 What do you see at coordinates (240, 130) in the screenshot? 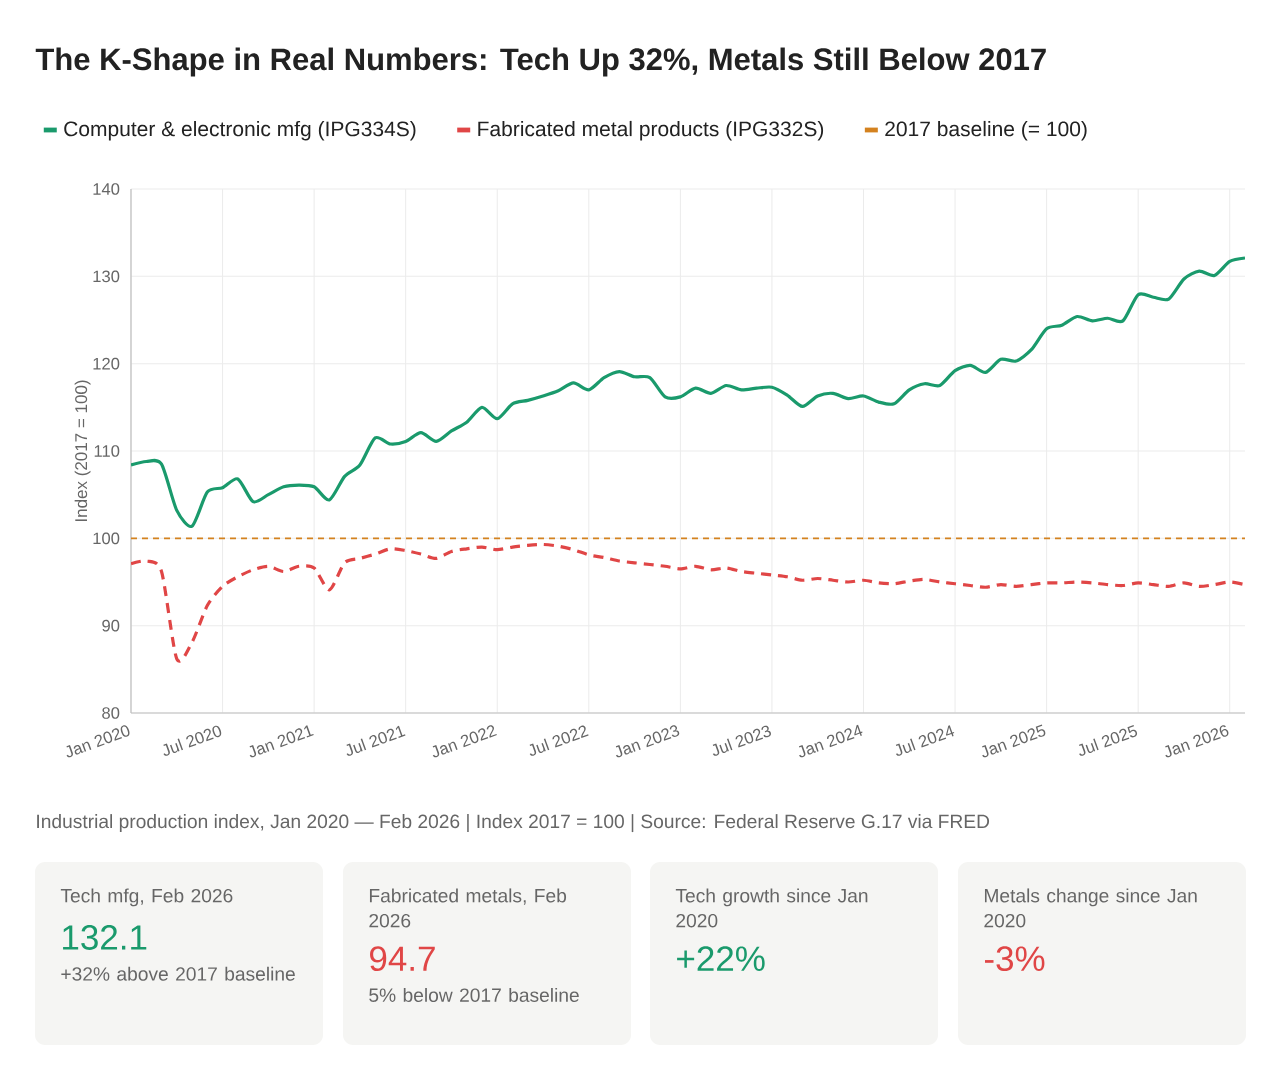
I see `legend-label: Computer & electronic mfg (IPG334S)` at bounding box center [240, 130].